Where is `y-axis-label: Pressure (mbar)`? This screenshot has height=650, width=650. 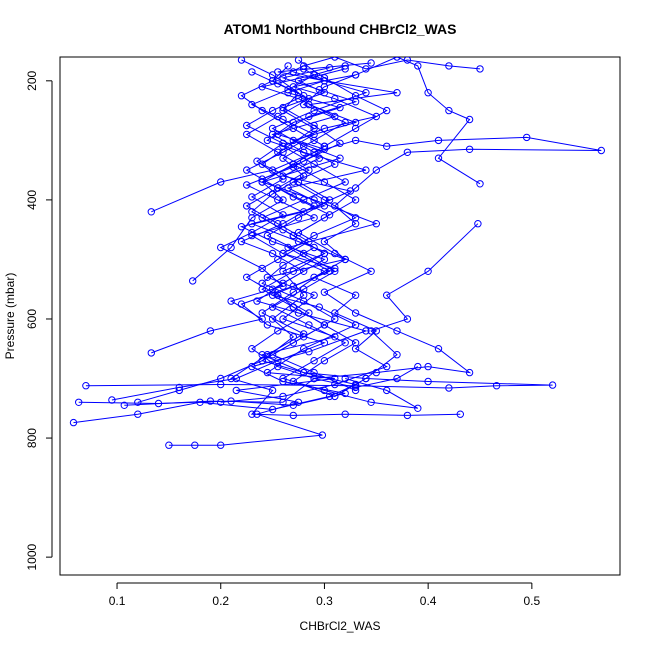
y-axis-label: Pressure (mbar) is located at coordinates (10, 316).